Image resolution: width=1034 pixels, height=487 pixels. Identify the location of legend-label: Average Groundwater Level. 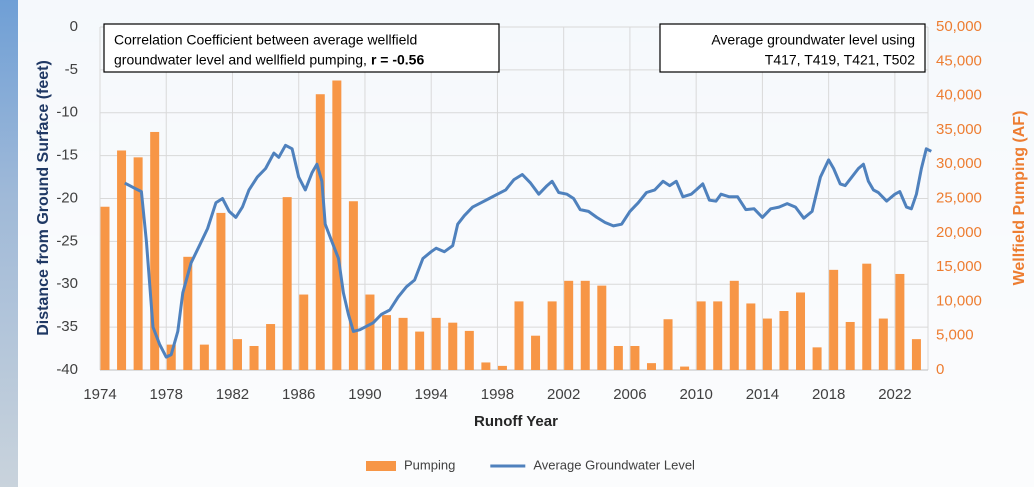
(614, 464).